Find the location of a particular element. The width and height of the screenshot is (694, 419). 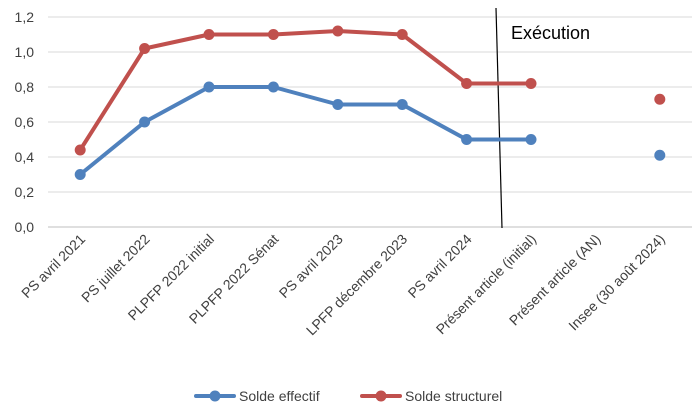

x-category-label: PS avril 2023 is located at coordinates (311, 266).